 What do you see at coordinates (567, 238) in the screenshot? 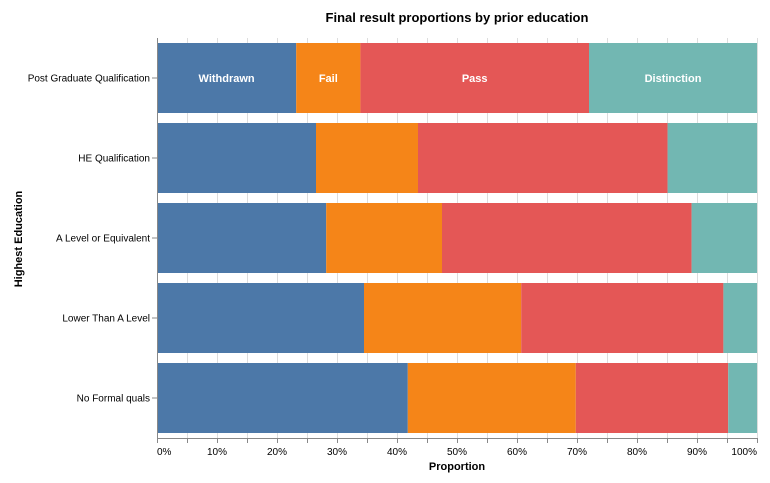
I see `bar-a-level-or-equivalent-pass` at bounding box center [567, 238].